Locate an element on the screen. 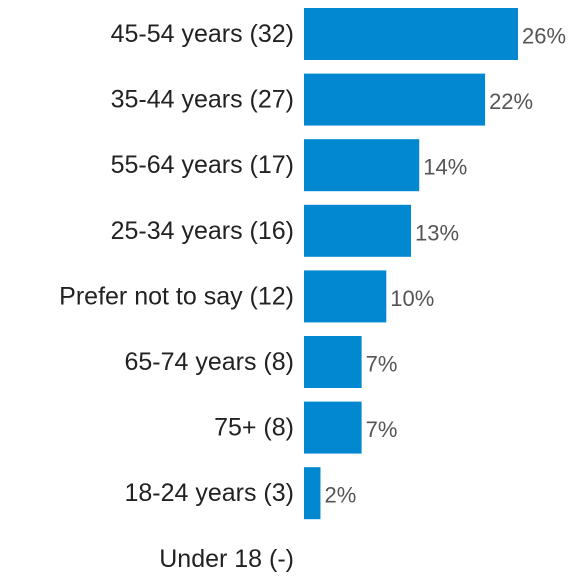  value-label-7: 2% is located at coordinates (340, 495).